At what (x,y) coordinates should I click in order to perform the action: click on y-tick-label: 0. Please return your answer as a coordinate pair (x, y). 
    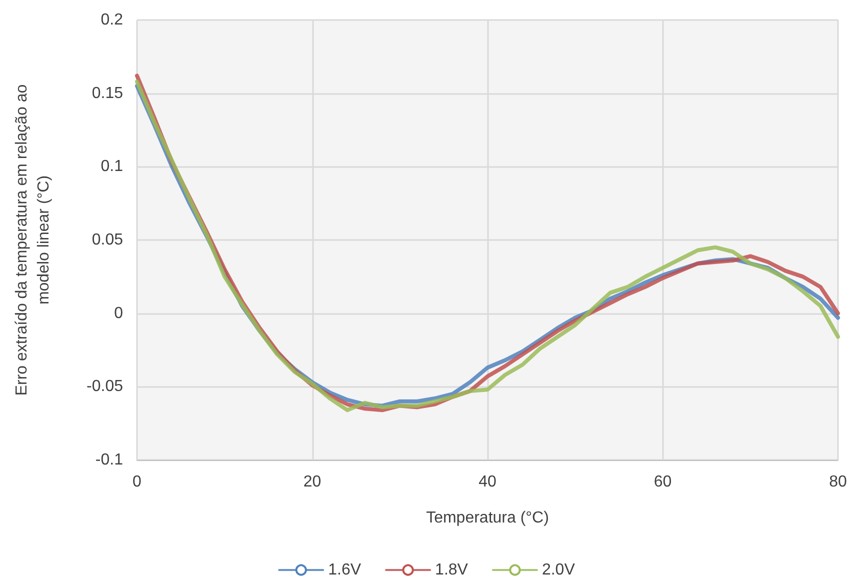
    Looking at the image, I should click on (119, 313).